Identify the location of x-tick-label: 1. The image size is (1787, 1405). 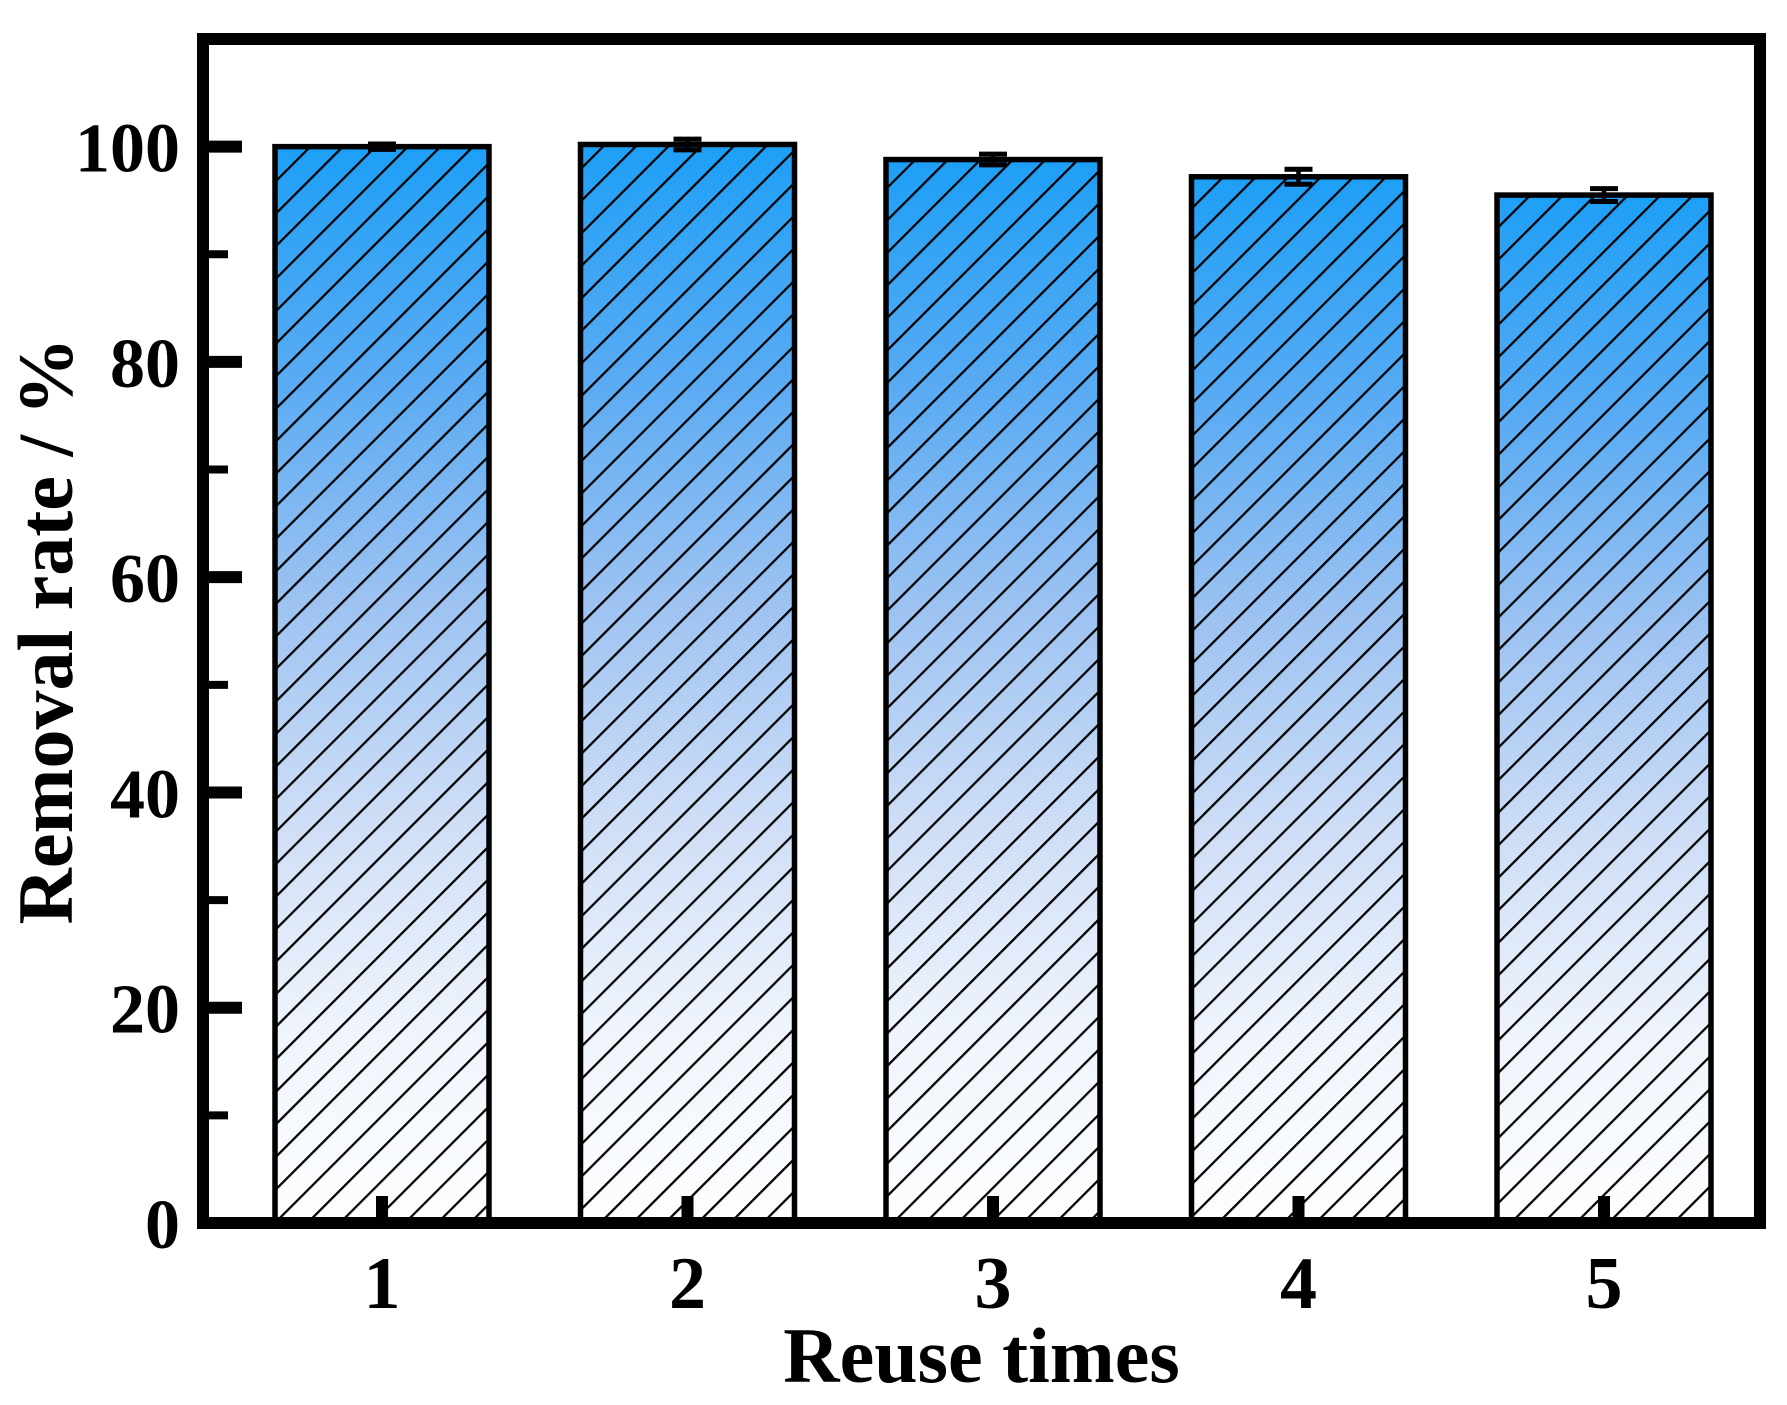
(382, 1284).